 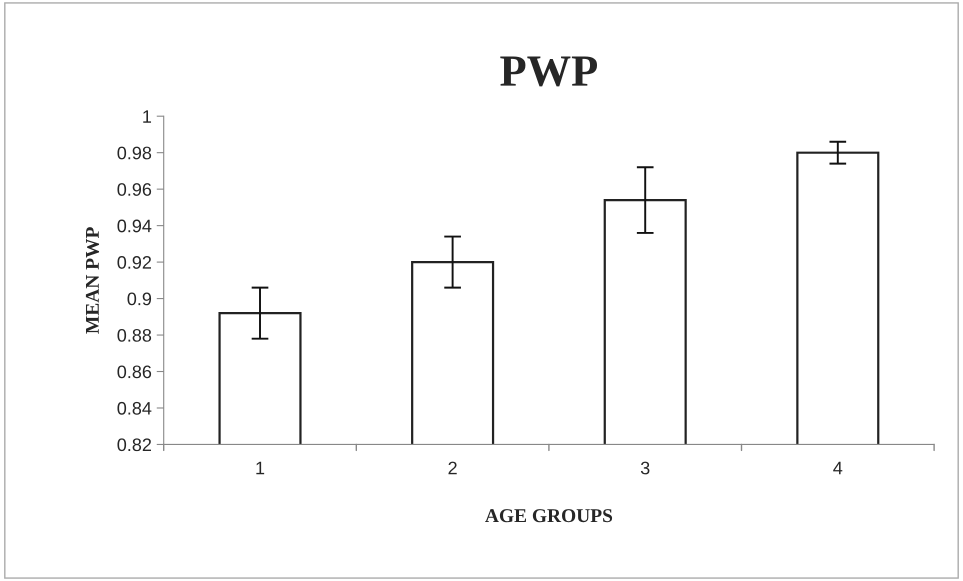 I want to click on y-axis-title: MEAN PWP, so click(x=93, y=280).